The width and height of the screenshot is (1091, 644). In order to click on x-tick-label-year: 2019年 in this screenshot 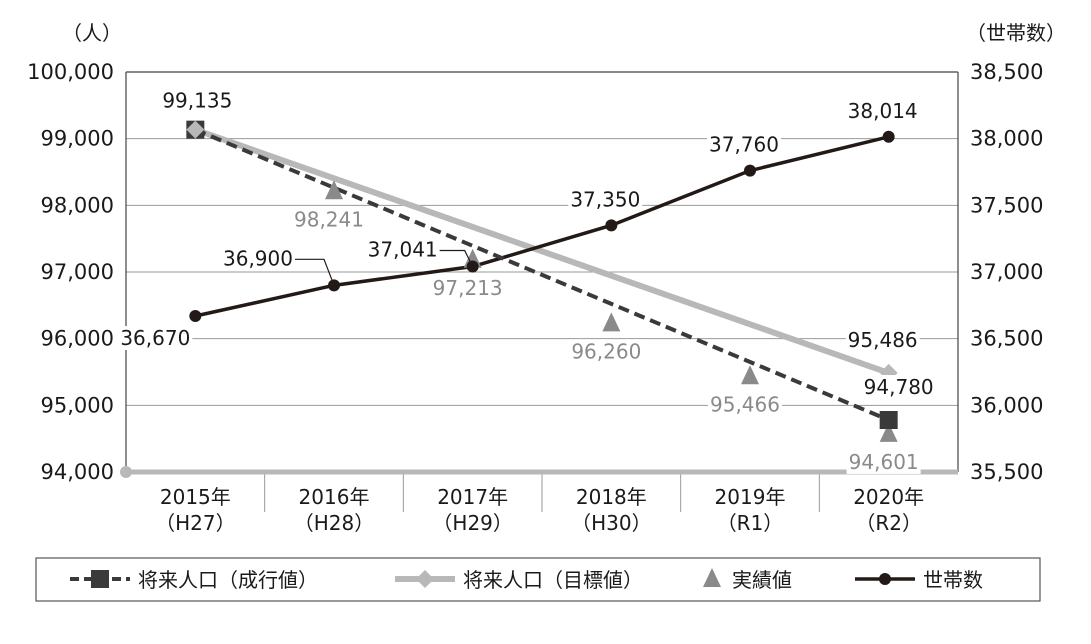, I will do `click(750, 497)`.